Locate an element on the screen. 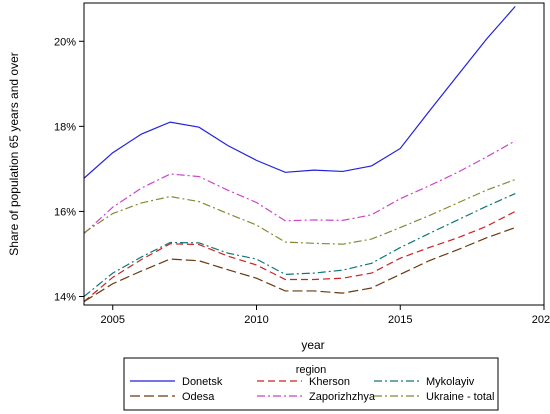  y-tick-label: 20% is located at coordinates (65, 42).